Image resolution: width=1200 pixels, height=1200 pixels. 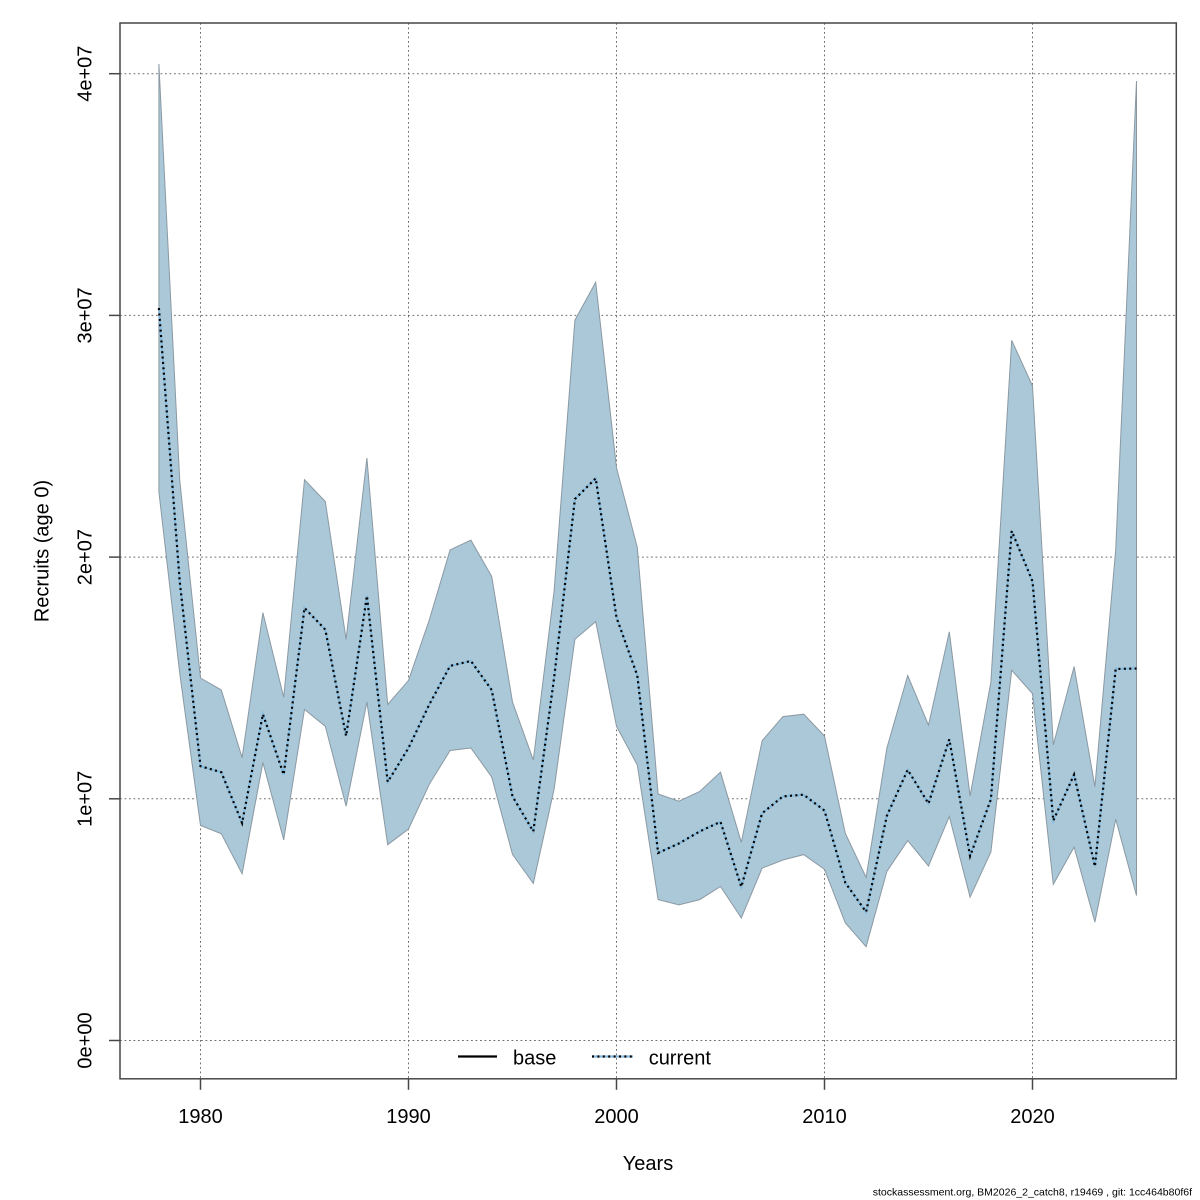 I want to click on svg-text: 2e+07, so click(x=86, y=557).